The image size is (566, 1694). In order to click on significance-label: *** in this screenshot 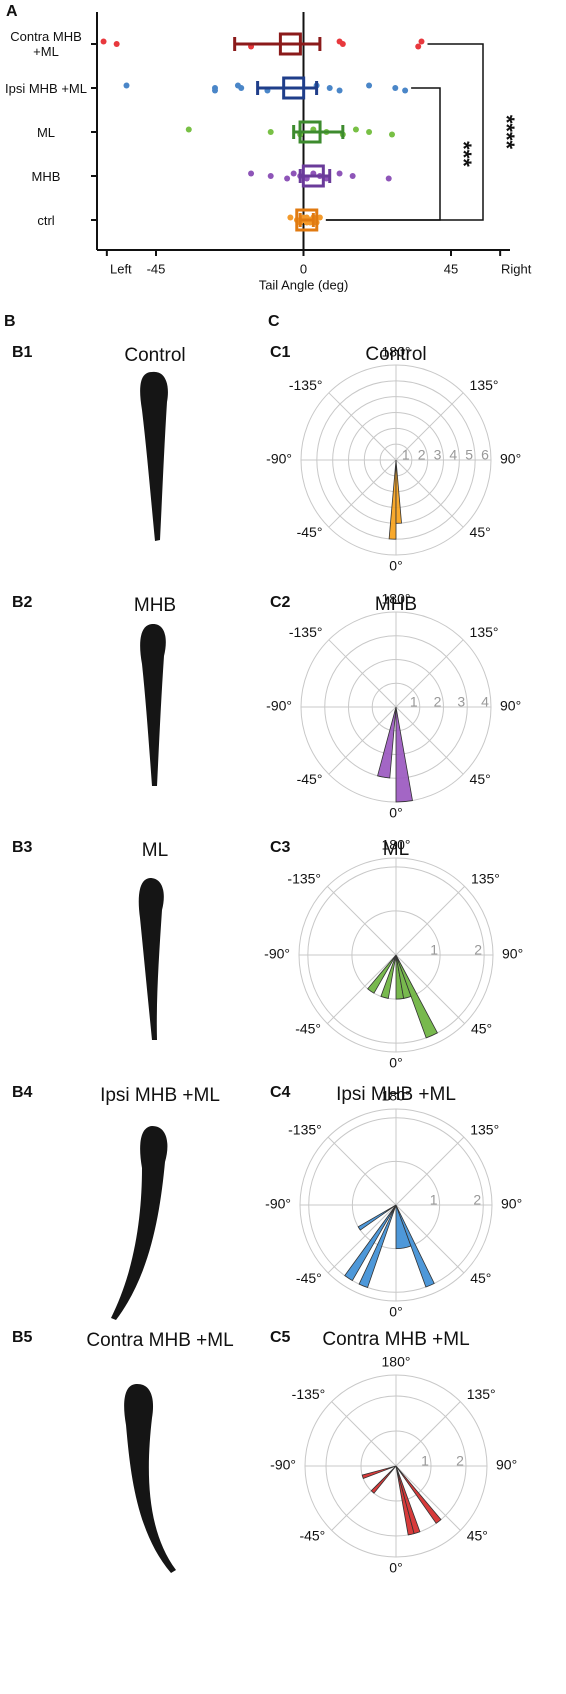, I will do `click(463, 154)`.